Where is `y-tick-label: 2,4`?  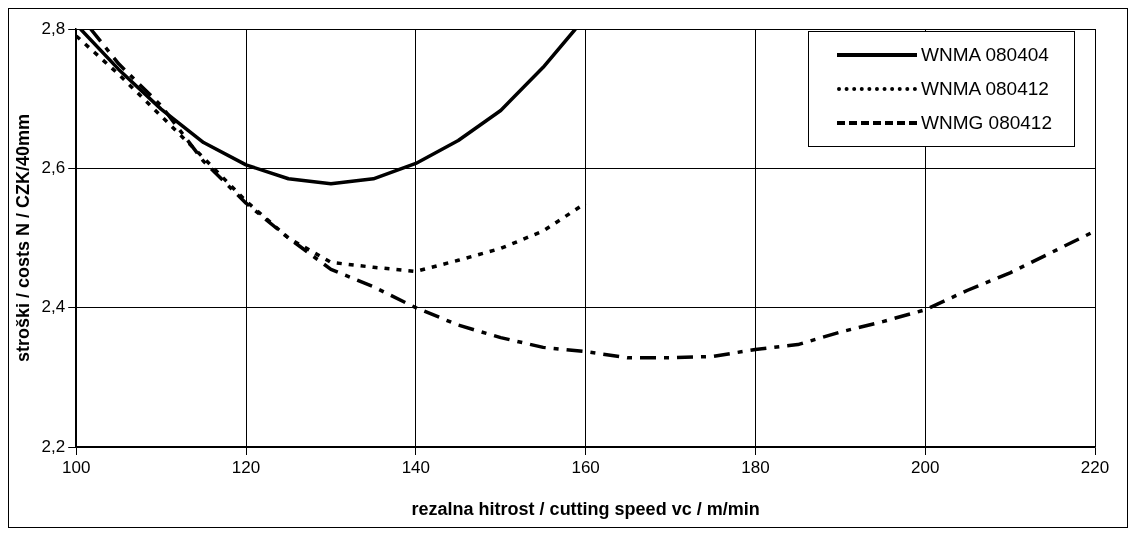
y-tick-label: 2,4 is located at coordinates (53, 307).